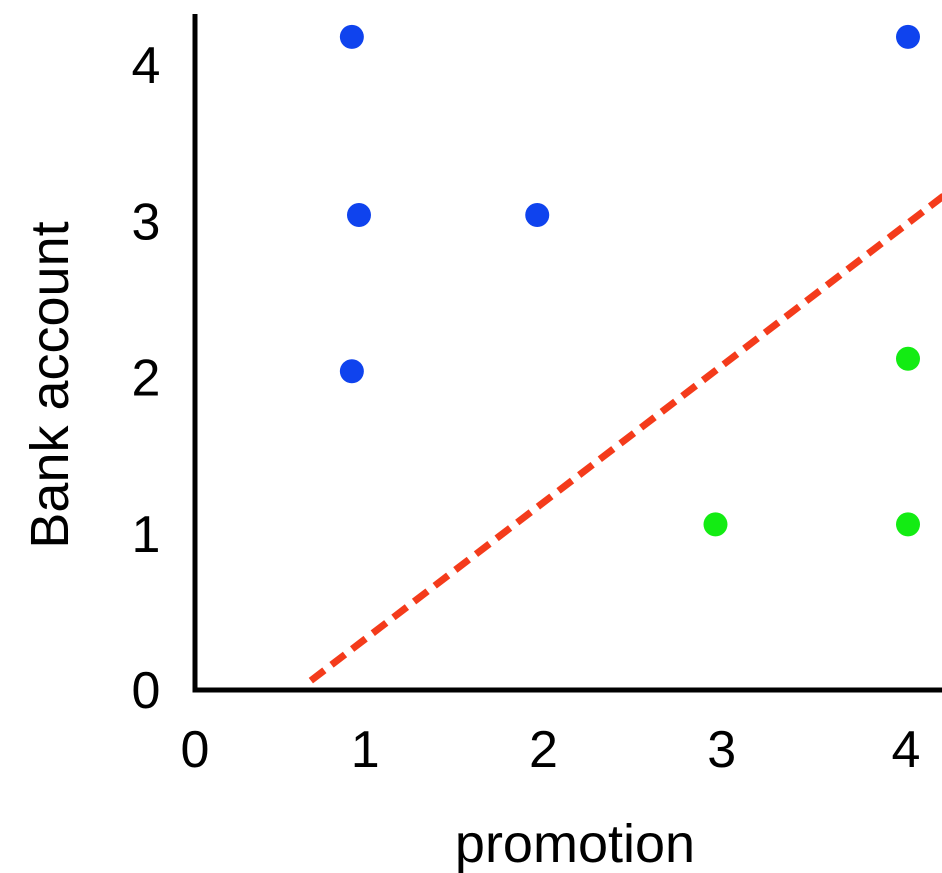 This screenshot has height=873, width=942. Describe the element at coordinates (195, 750) in the screenshot. I see `x-tick-label-0: 0` at that location.